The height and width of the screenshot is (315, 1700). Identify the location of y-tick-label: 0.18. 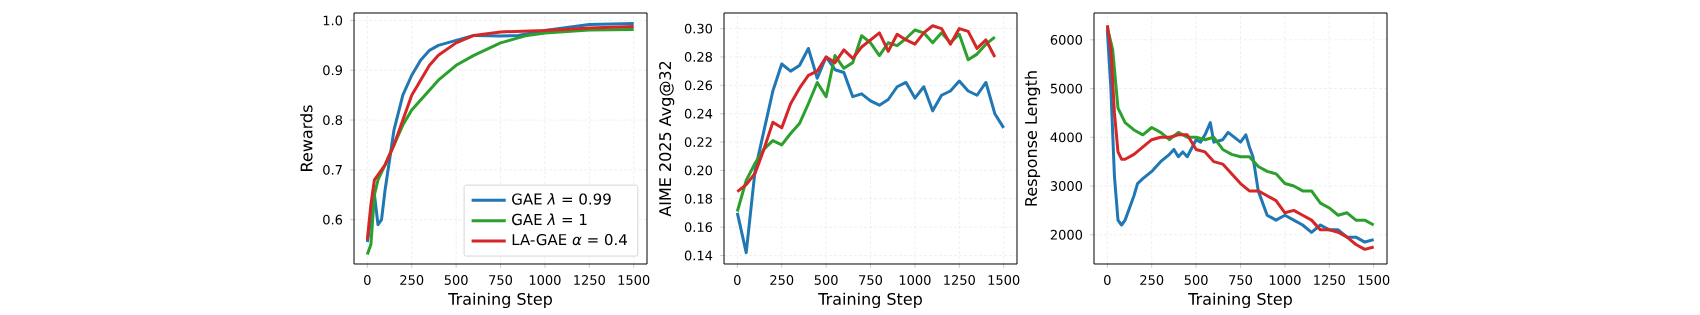
(698, 198).